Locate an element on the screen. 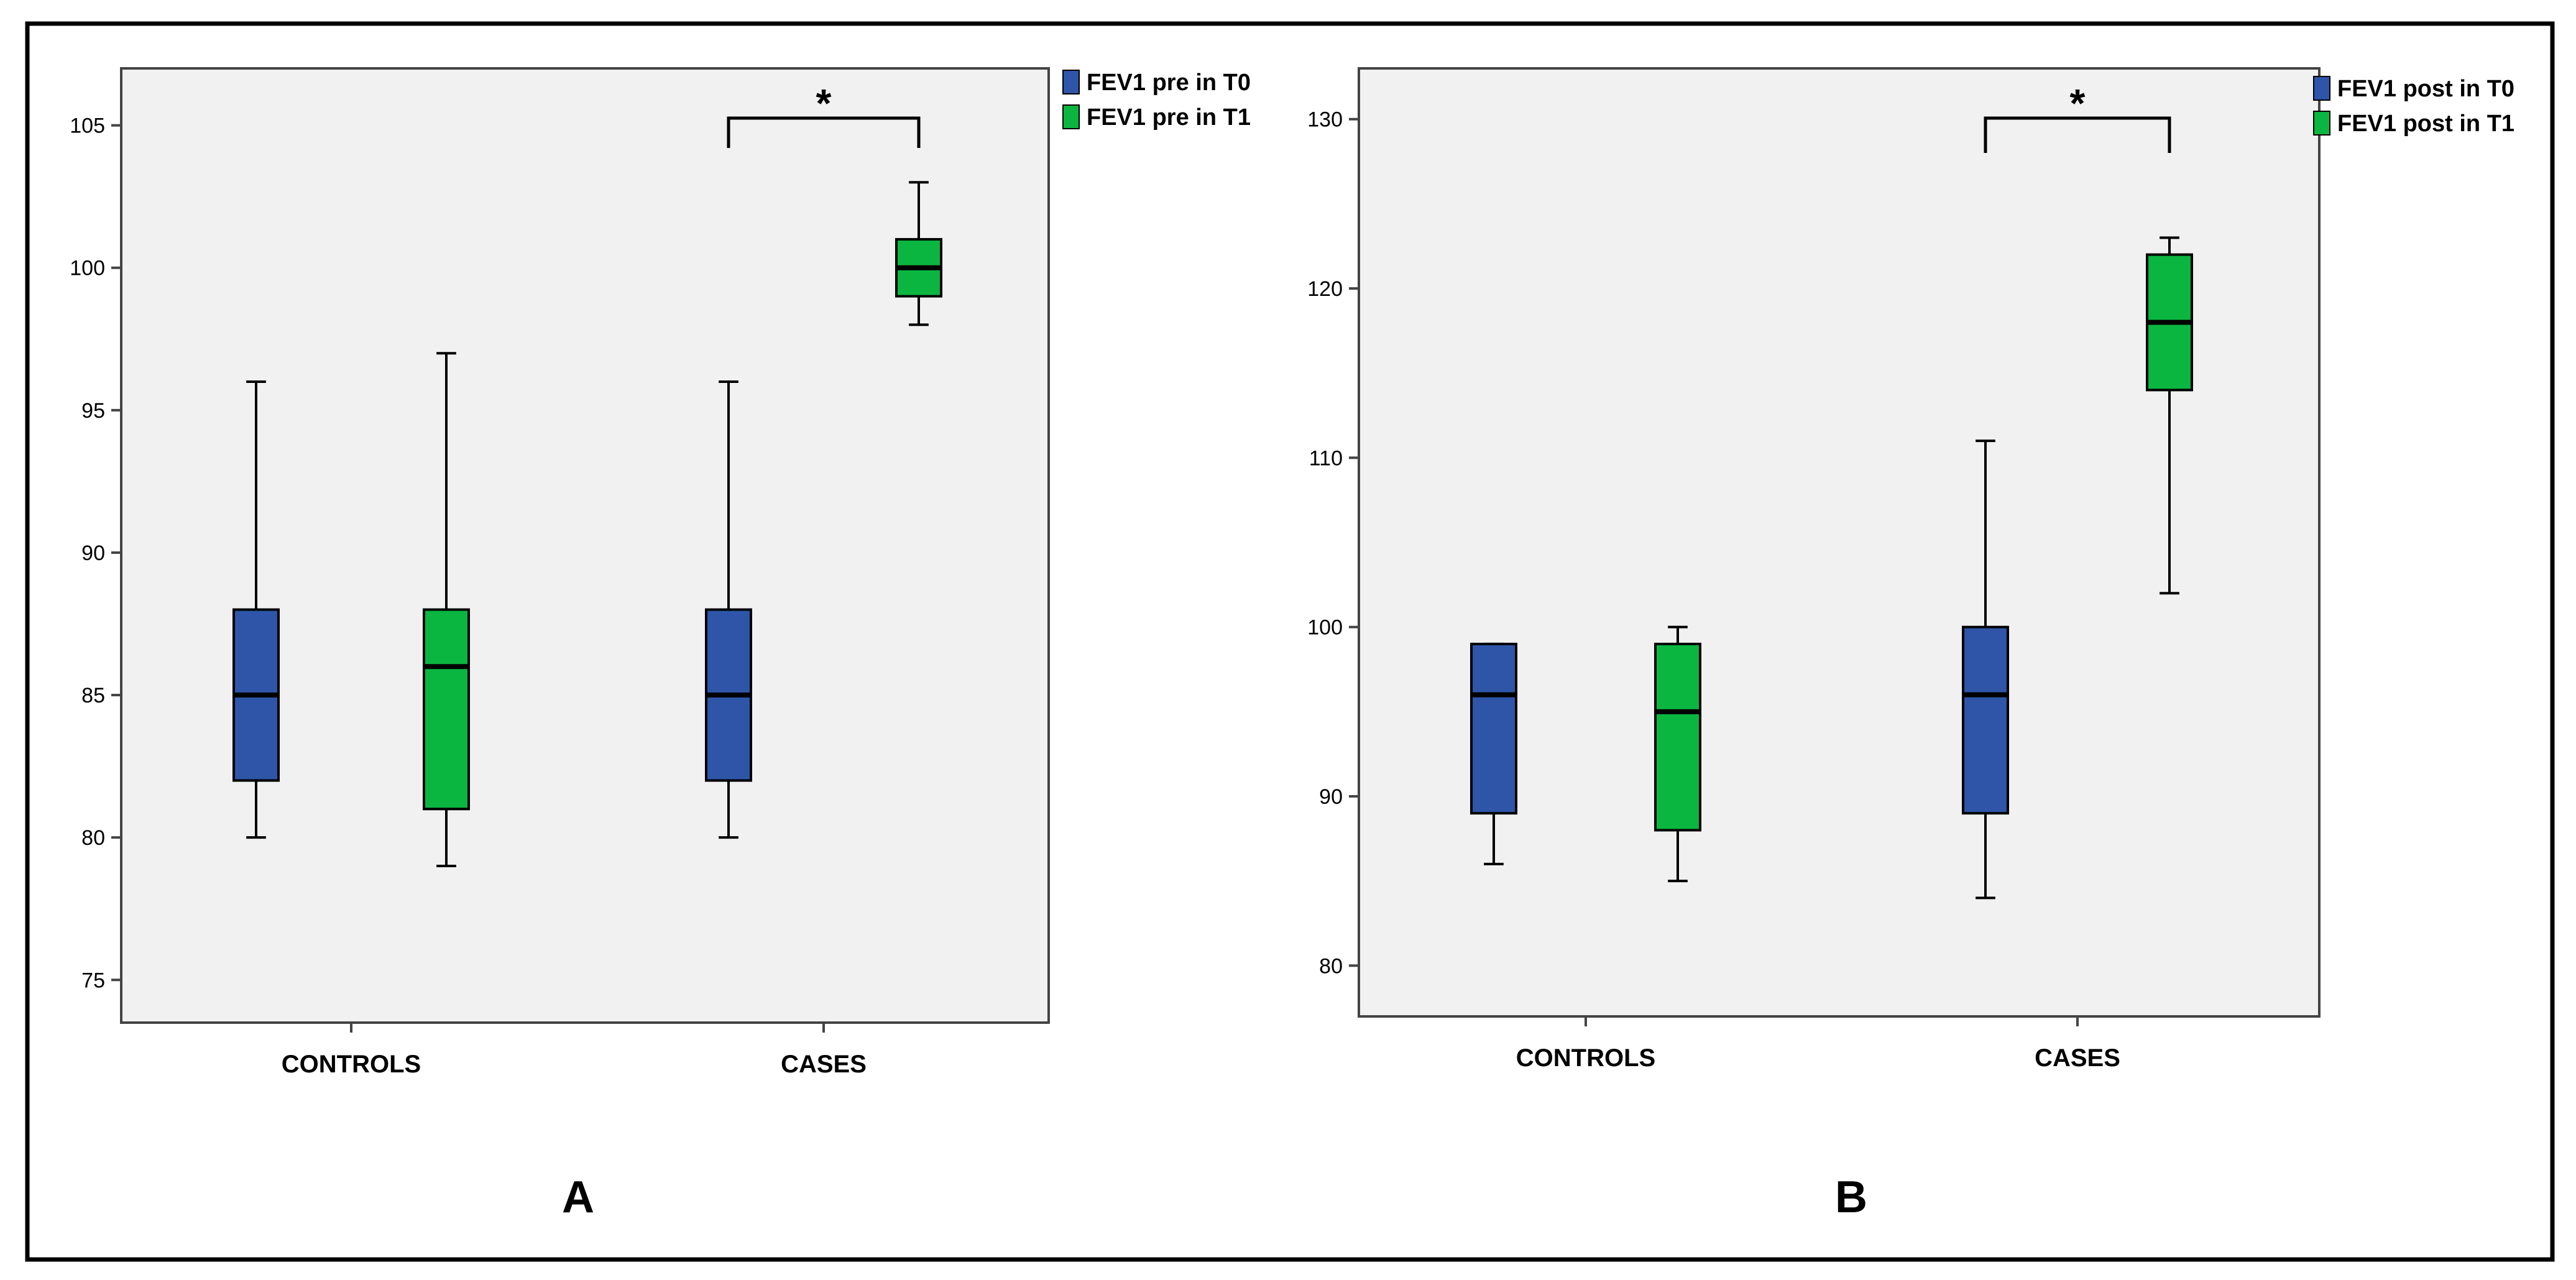 Image resolution: width=2576 pixels, height=1280 pixels. y-tick-label: 95 is located at coordinates (93, 411).